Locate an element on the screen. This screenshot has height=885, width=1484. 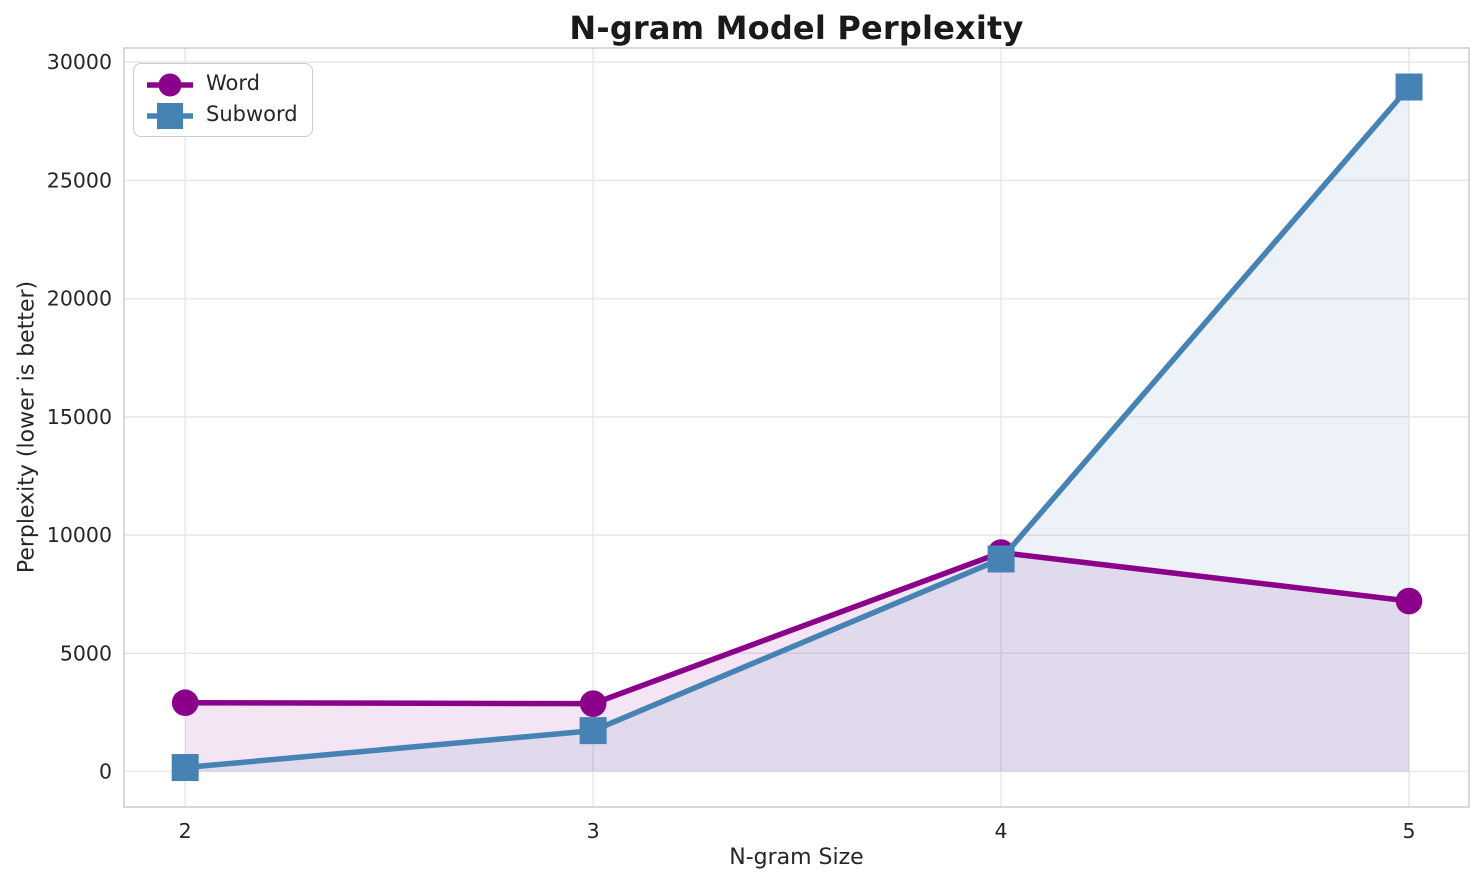
legend-item-subword: Subword is located at coordinates (221, 115).